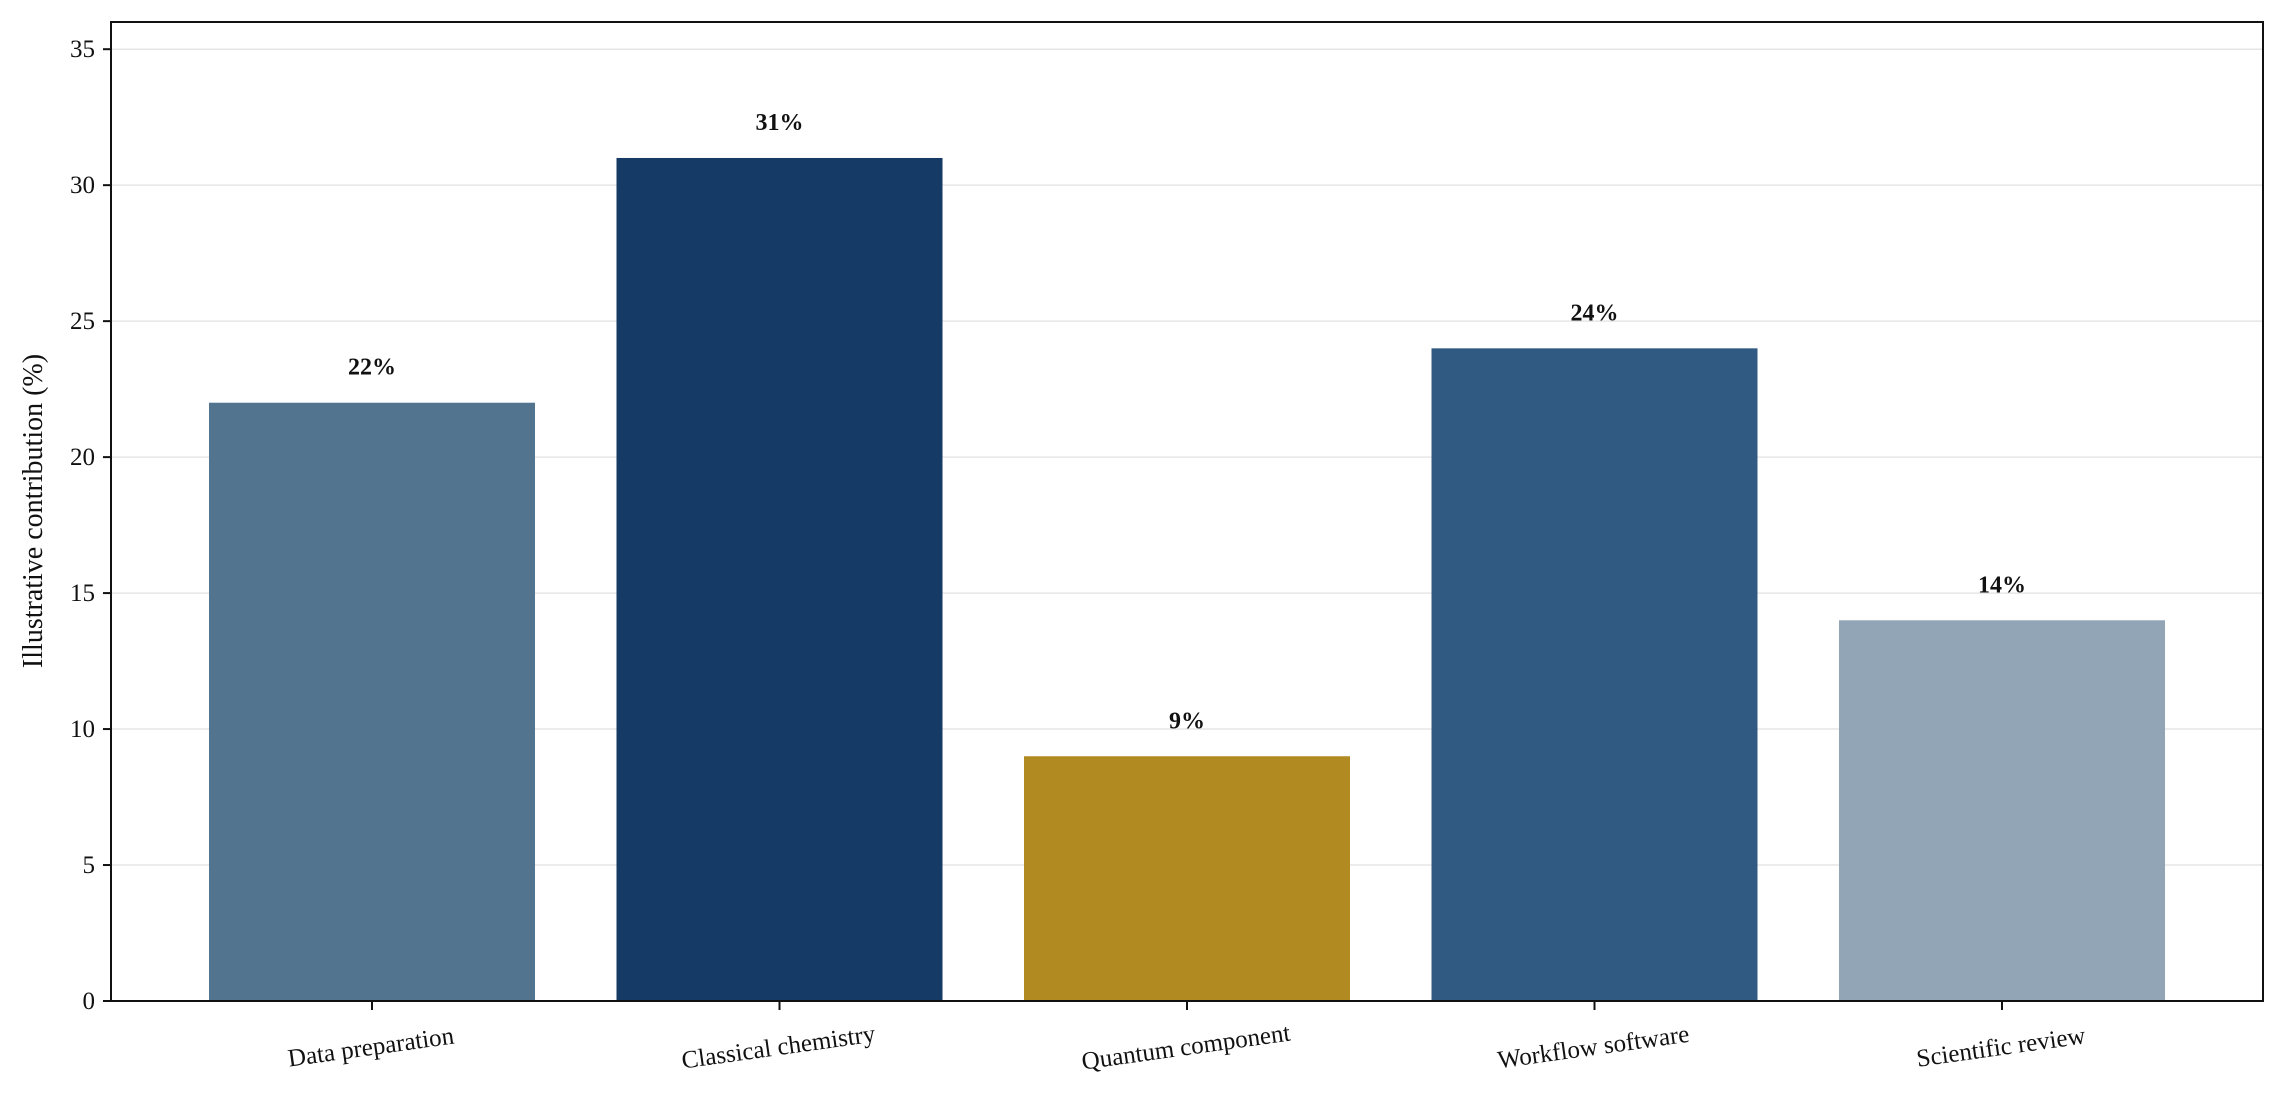 The image size is (2285, 1117). What do you see at coordinates (1186, 1048) in the screenshot?
I see `x-tick-label: Quantum component` at bounding box center [1186, 1048].